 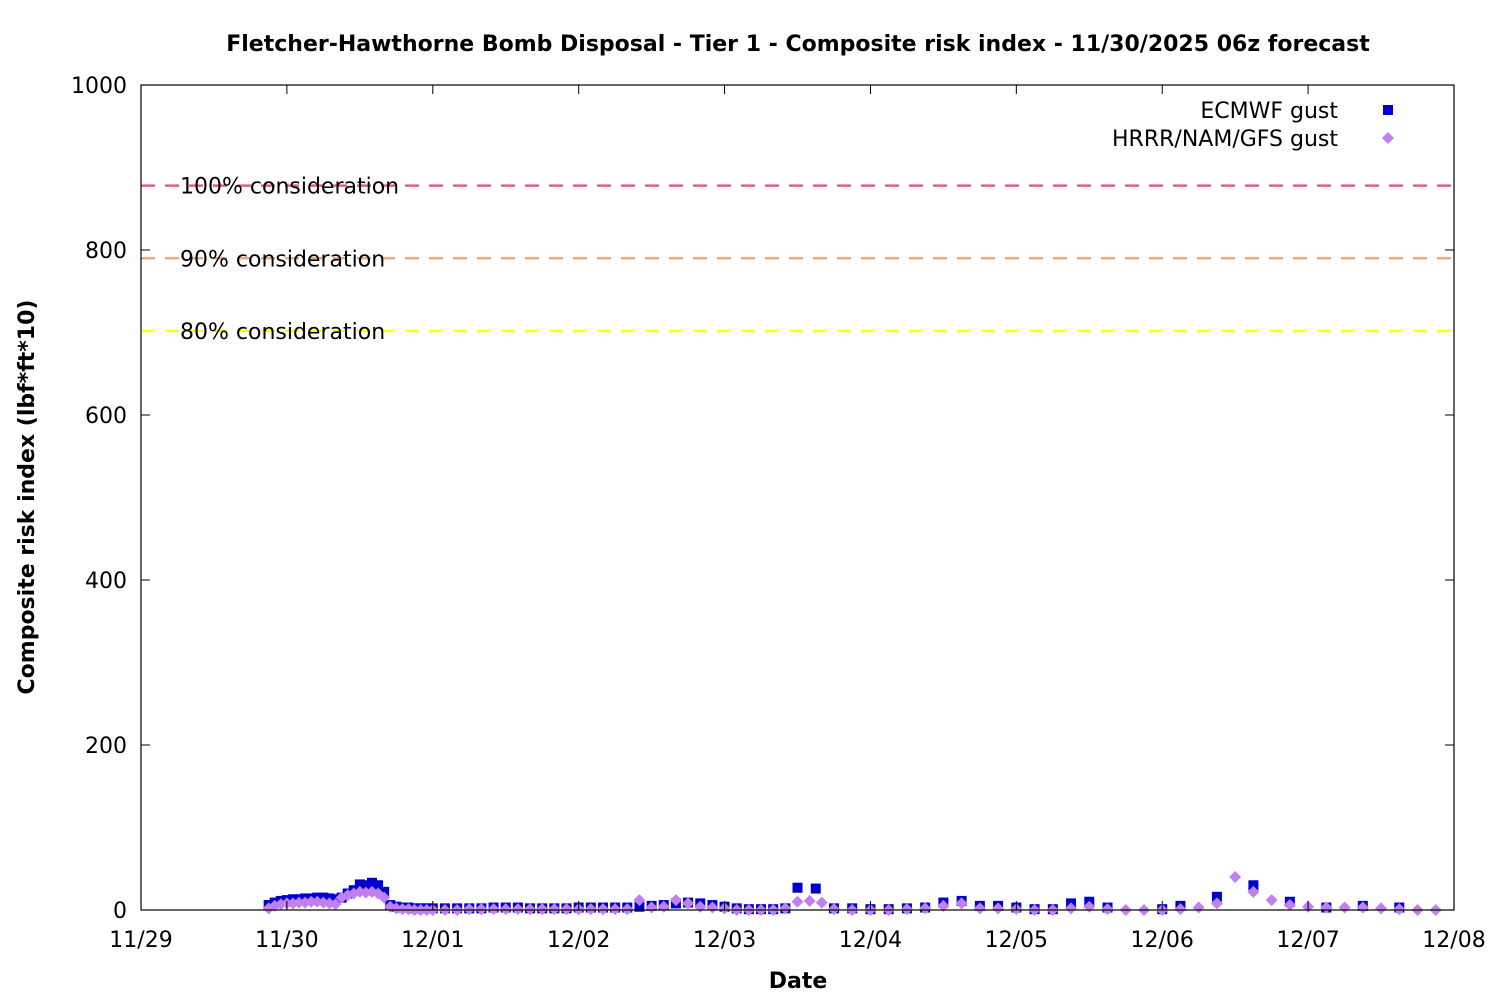 What do you see at coordinates (578, 940) in the screenshot?
I see `x-tick-label: 12/02` at bounding box center [578, 940].